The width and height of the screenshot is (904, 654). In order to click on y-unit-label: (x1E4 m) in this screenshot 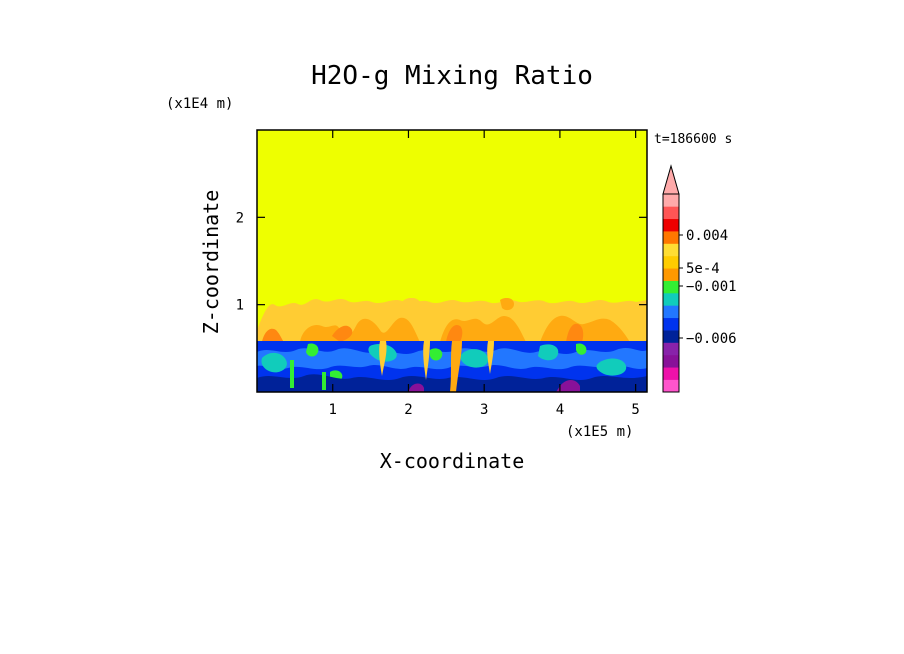, I will do `click(199, 104)`.